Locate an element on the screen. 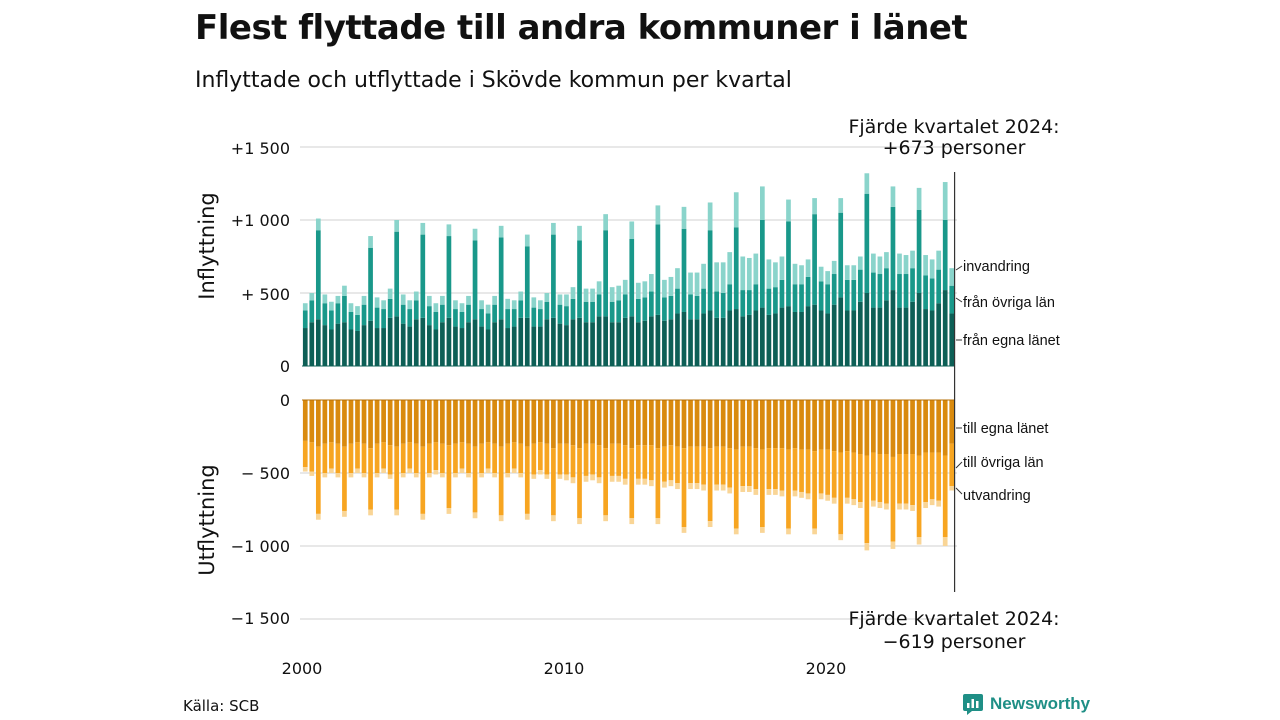  xtick-2010: 2010 is located at coordinates (564, 668).